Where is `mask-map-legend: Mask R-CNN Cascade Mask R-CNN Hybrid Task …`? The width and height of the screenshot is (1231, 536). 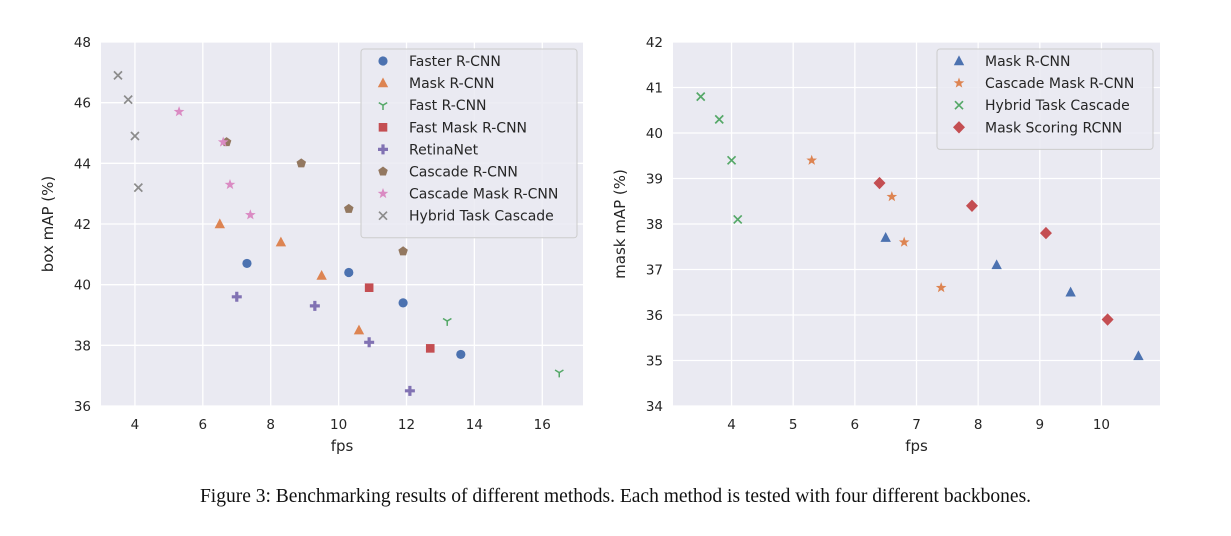
mask-map-legend: Mask R-CNN Cascade Mask R-CNN Hybrid Task … is located at coordinates (1045, 99).